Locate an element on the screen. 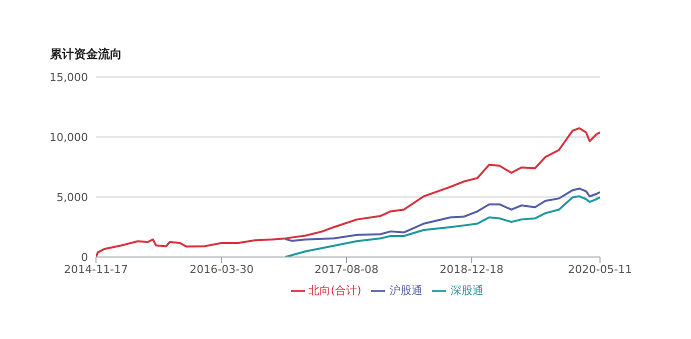 This screenshot has width=691, height=339. chart-title: 累计资金流向 is located at coordinates (86, 54).